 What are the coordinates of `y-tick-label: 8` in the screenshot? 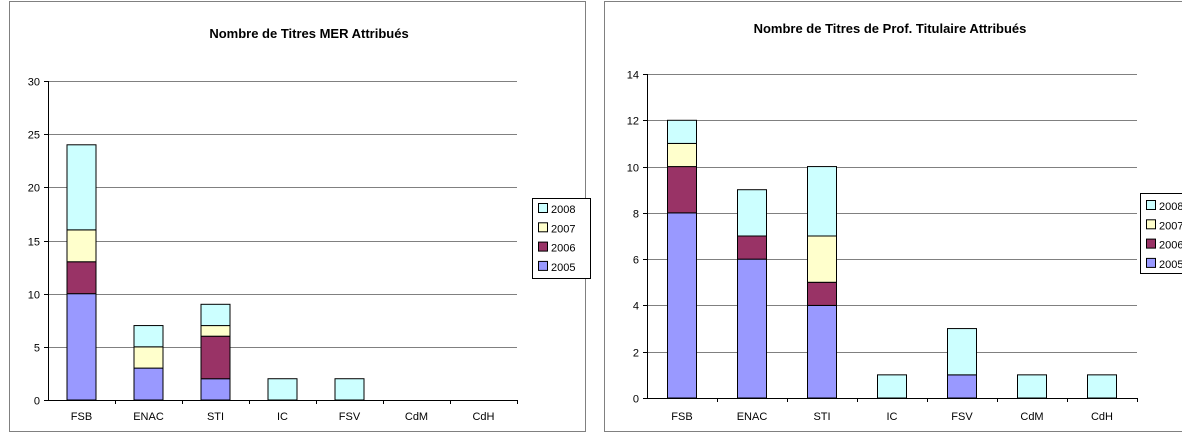 It's located at (636, 215).